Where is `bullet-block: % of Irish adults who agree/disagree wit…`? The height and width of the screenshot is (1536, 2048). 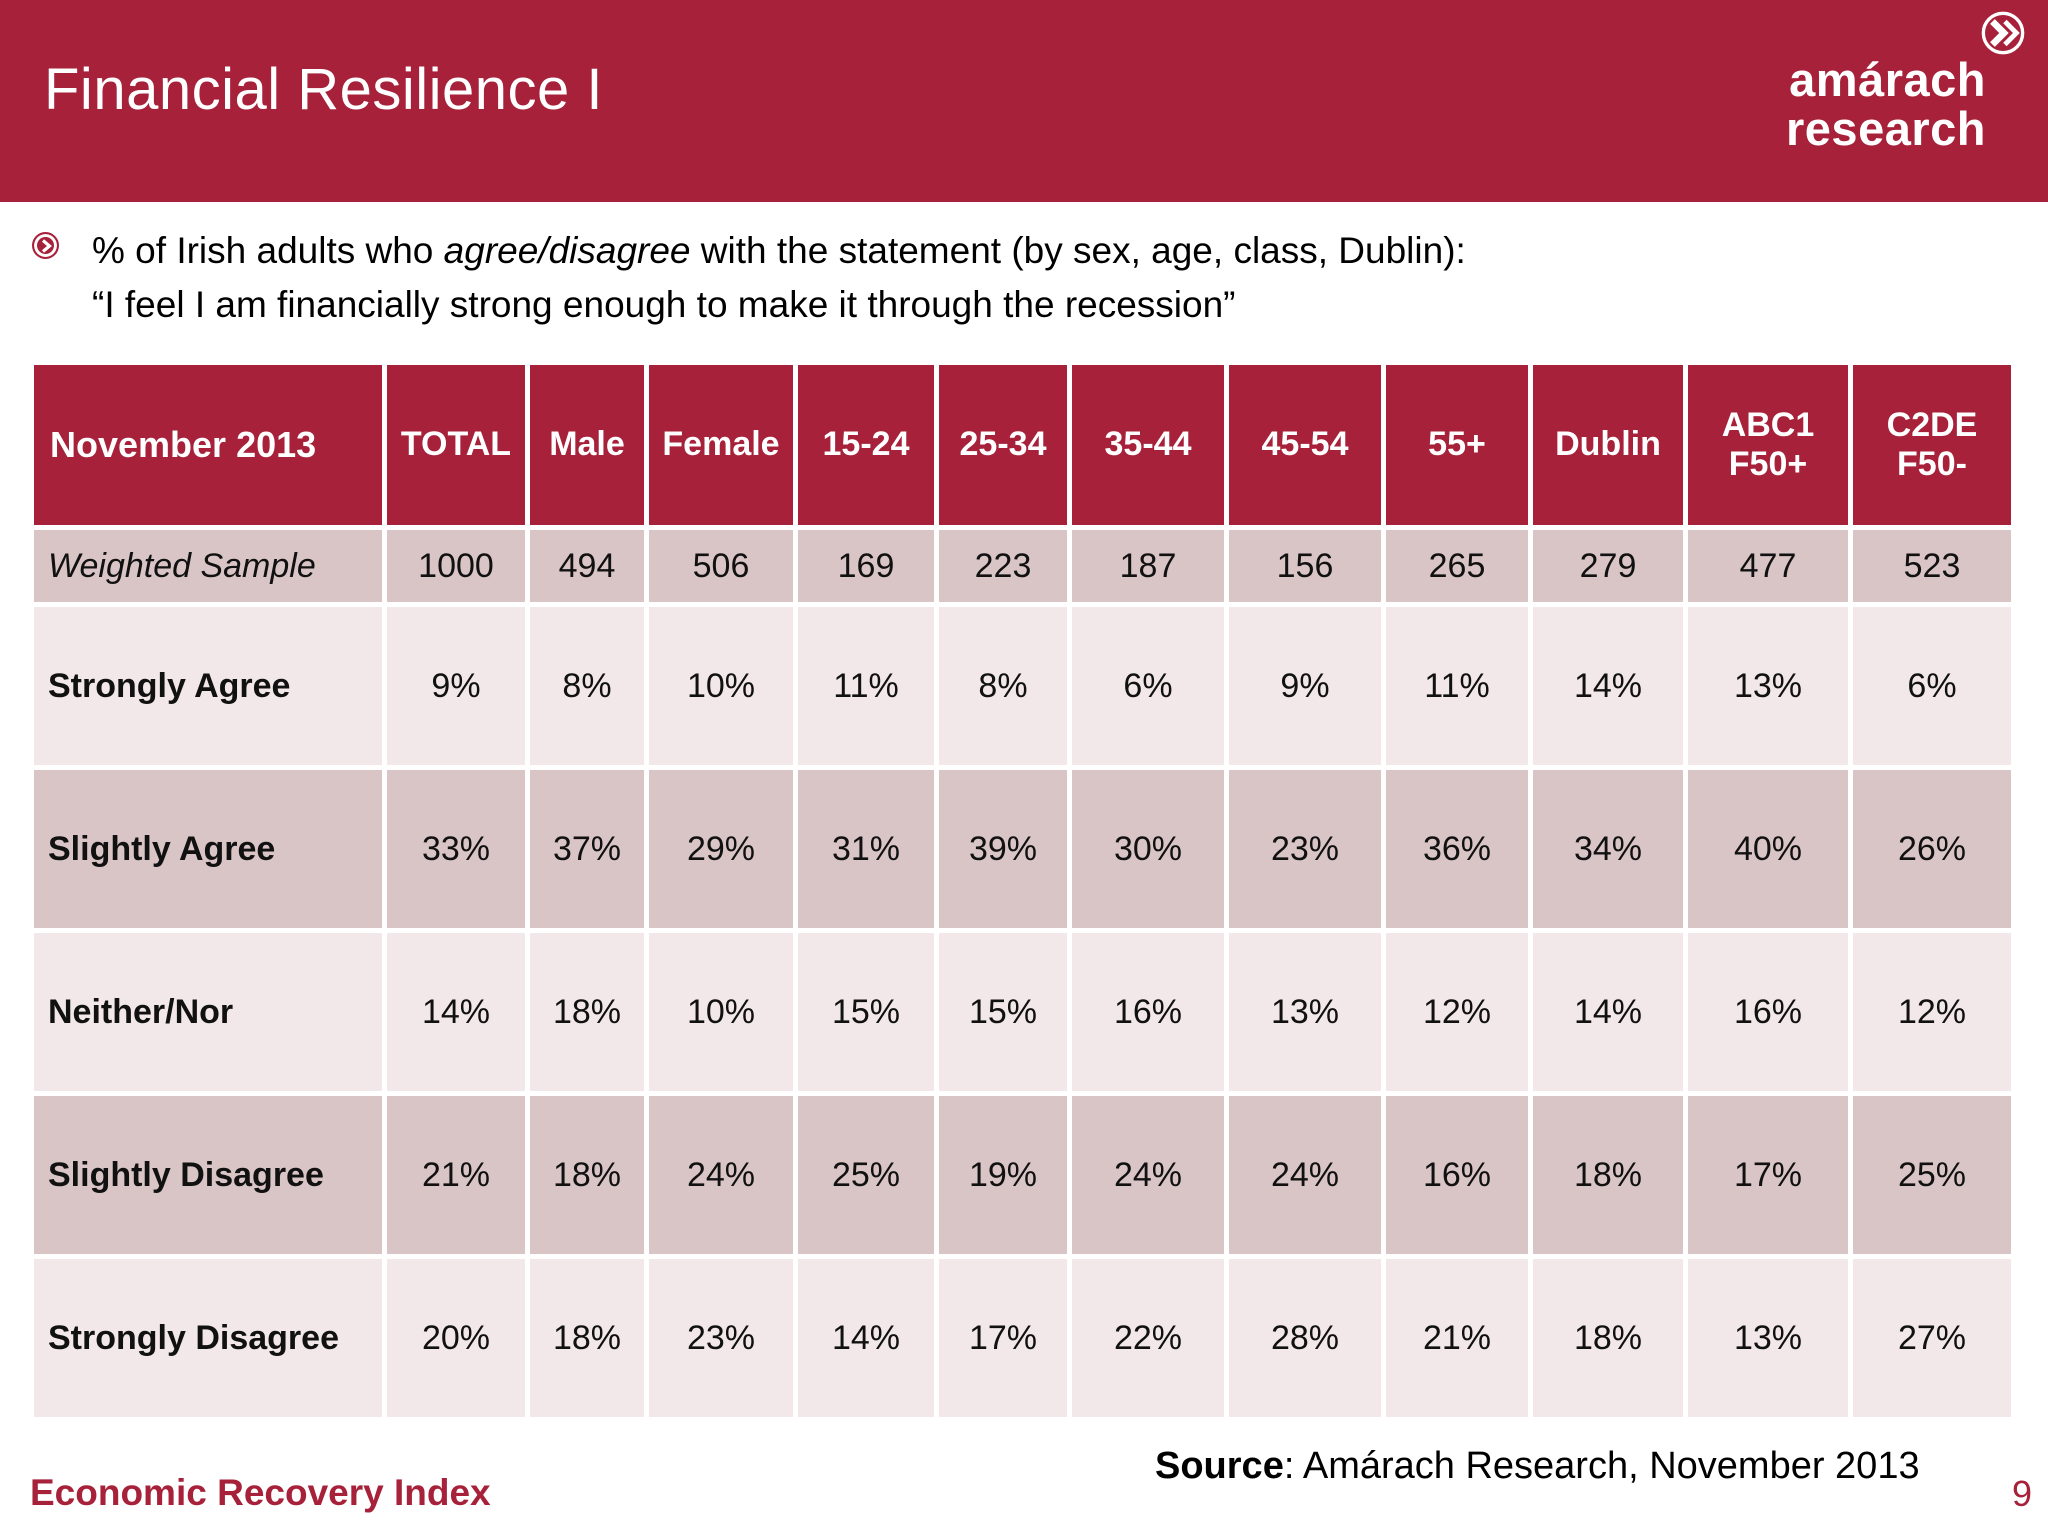
bullet-block: % of Irish adults who agree/disagree wit… is located at coordinates (1025, 278).